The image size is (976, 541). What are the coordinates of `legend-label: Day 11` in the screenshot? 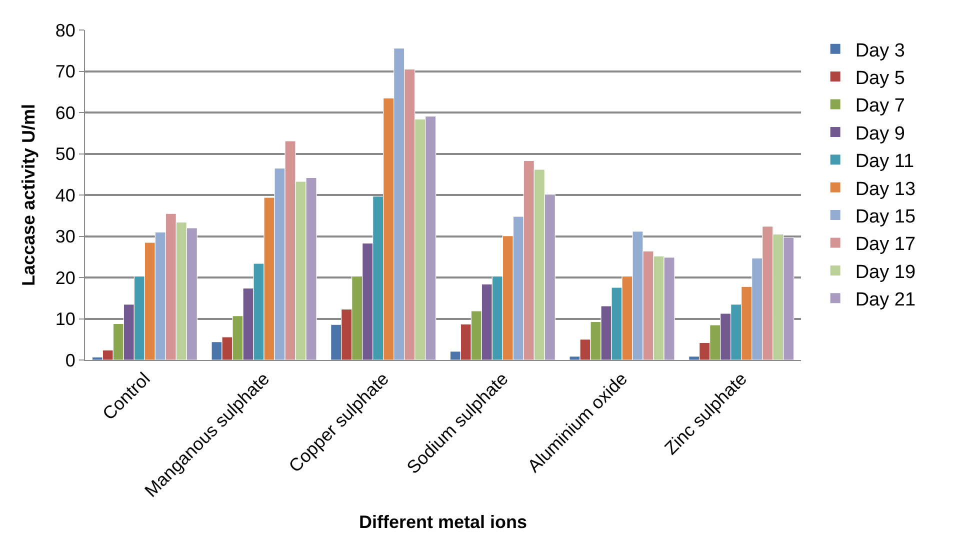 It's located at (884, 161).